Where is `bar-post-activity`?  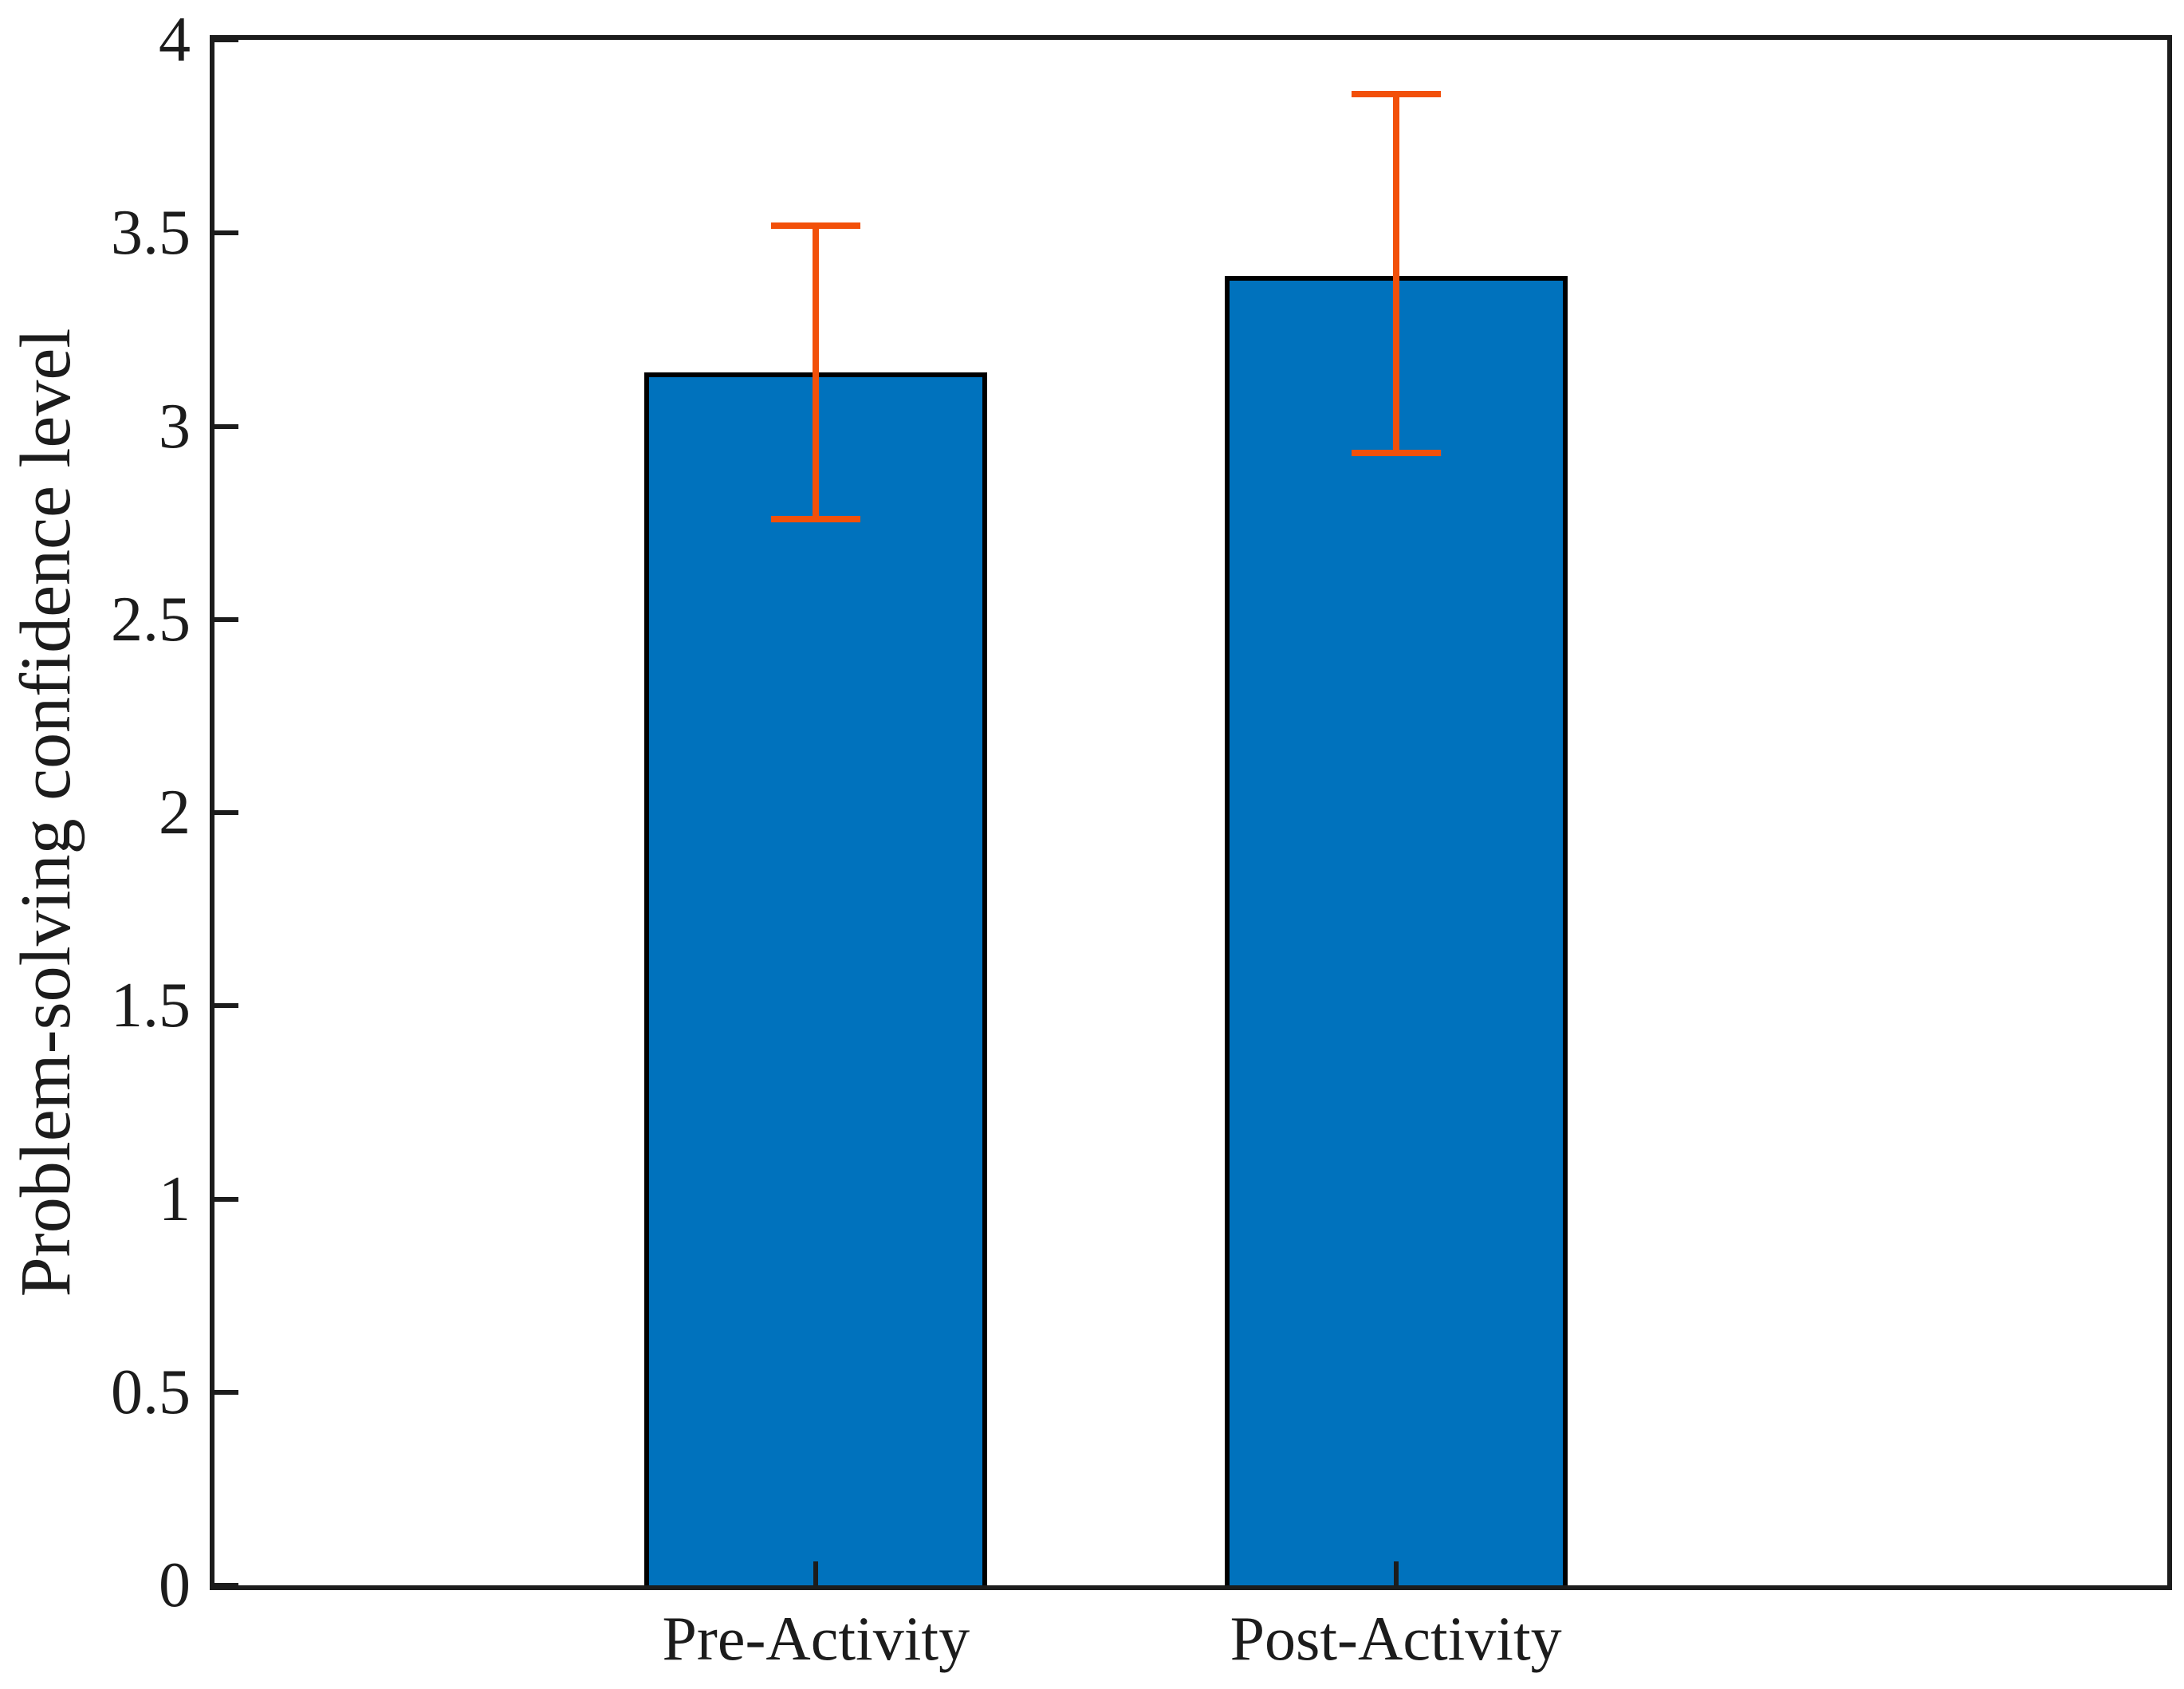
bar-post-activity is located at coordinates (1396, 930).